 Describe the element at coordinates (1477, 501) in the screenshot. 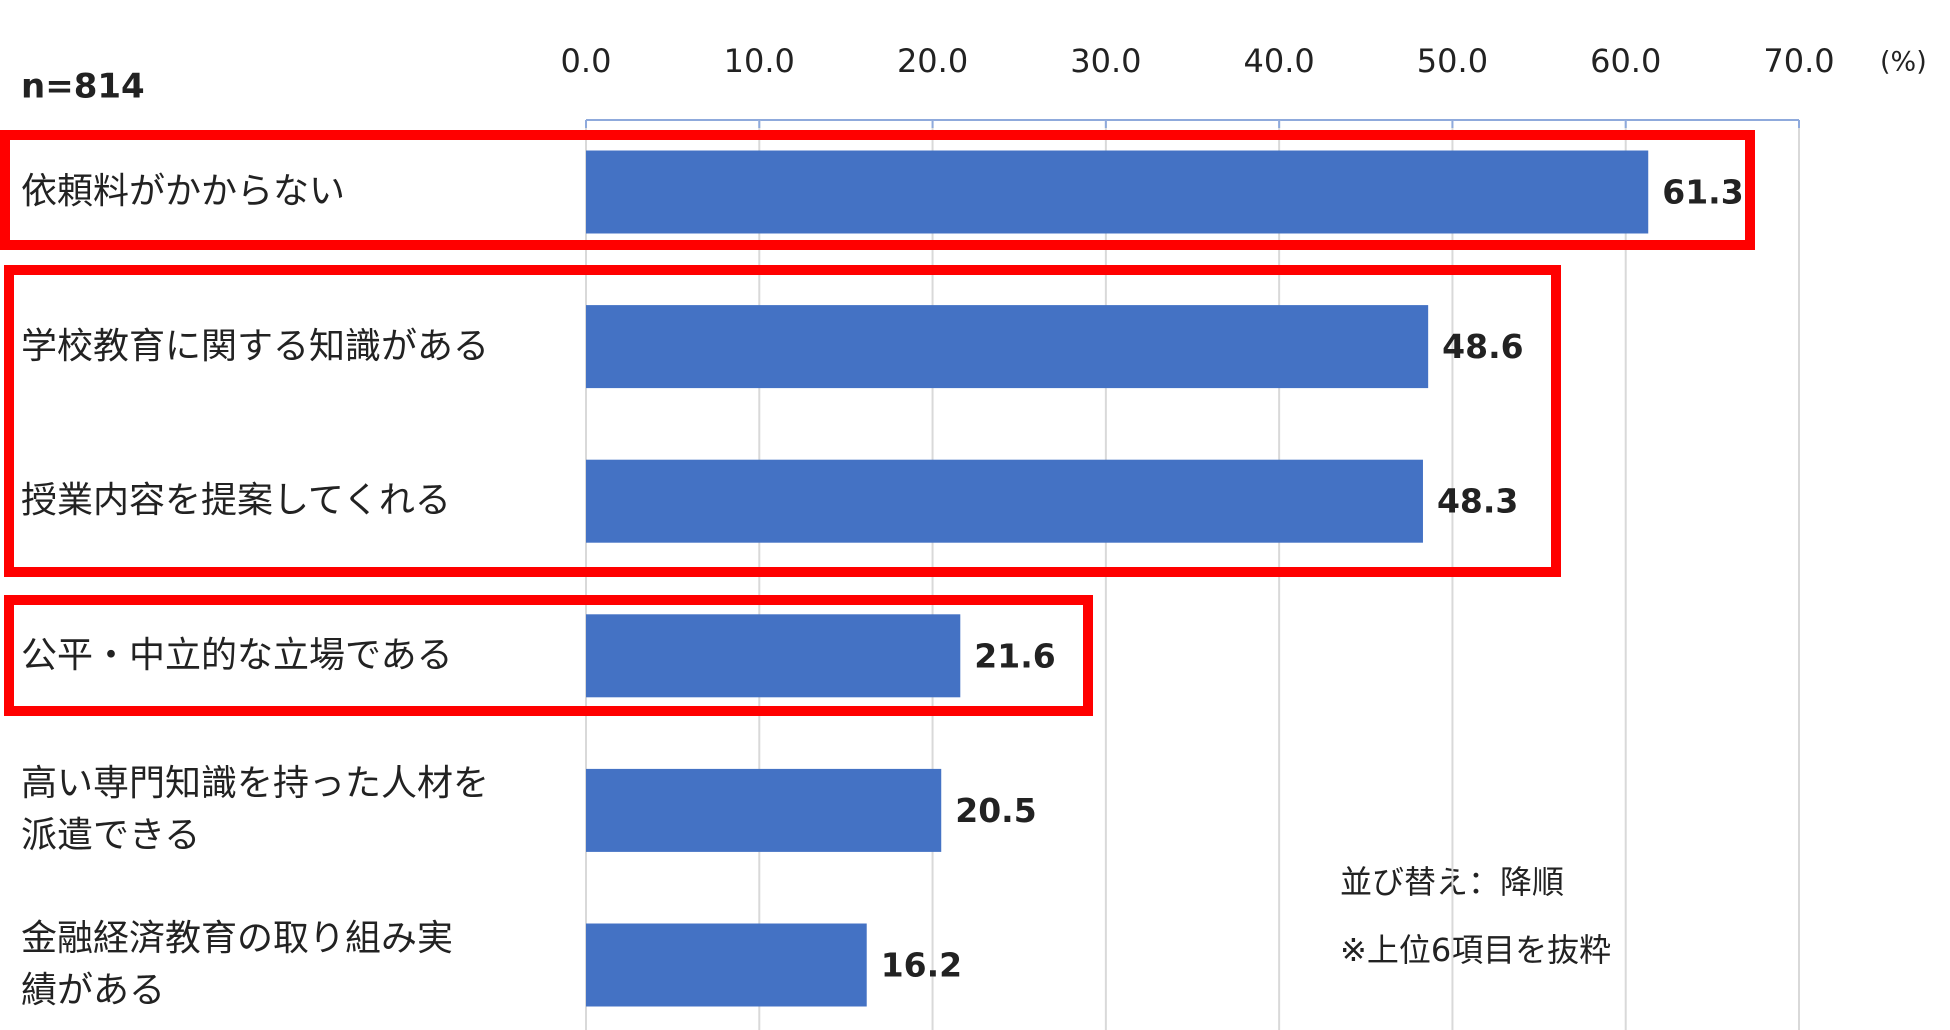

I see `value-label: 48.3` at that location.